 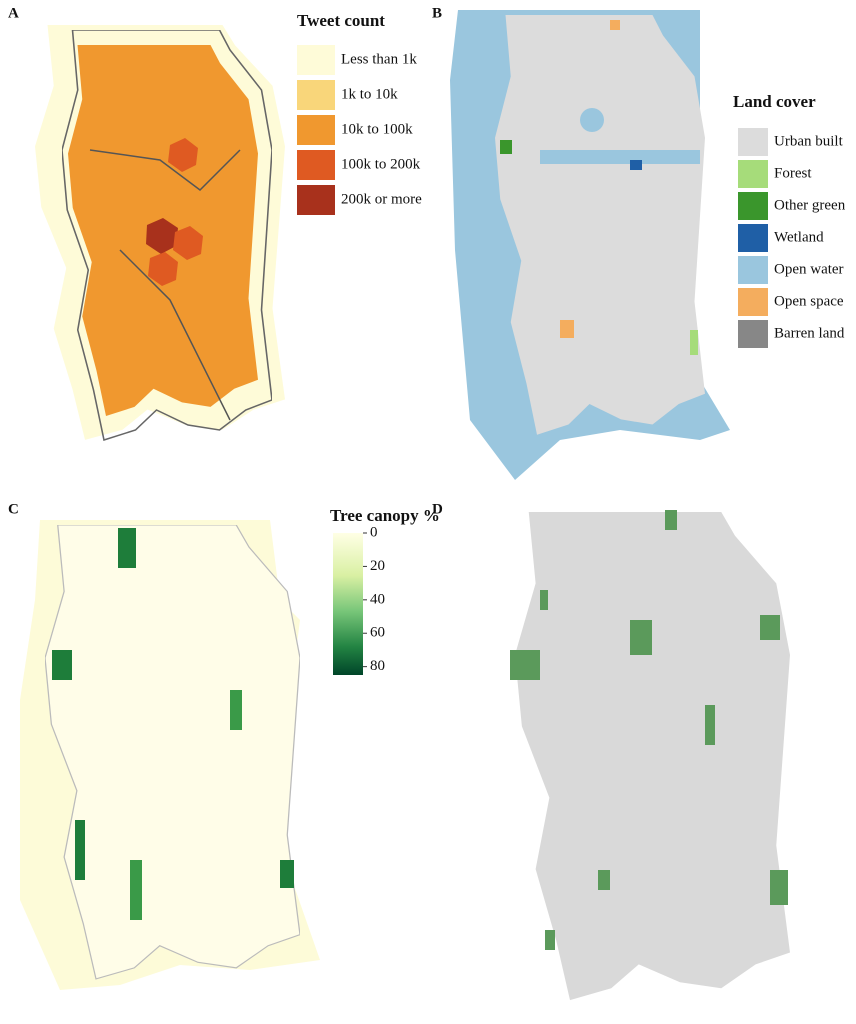 What do you see at coordinates (377, 129) in the screenshot?
I see `legend-label: 10k to 100k` at bounding box center [377, 129].